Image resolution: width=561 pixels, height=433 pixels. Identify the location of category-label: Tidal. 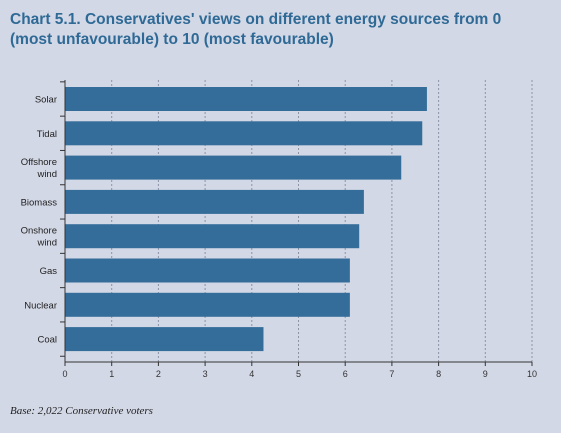
(47, 134).